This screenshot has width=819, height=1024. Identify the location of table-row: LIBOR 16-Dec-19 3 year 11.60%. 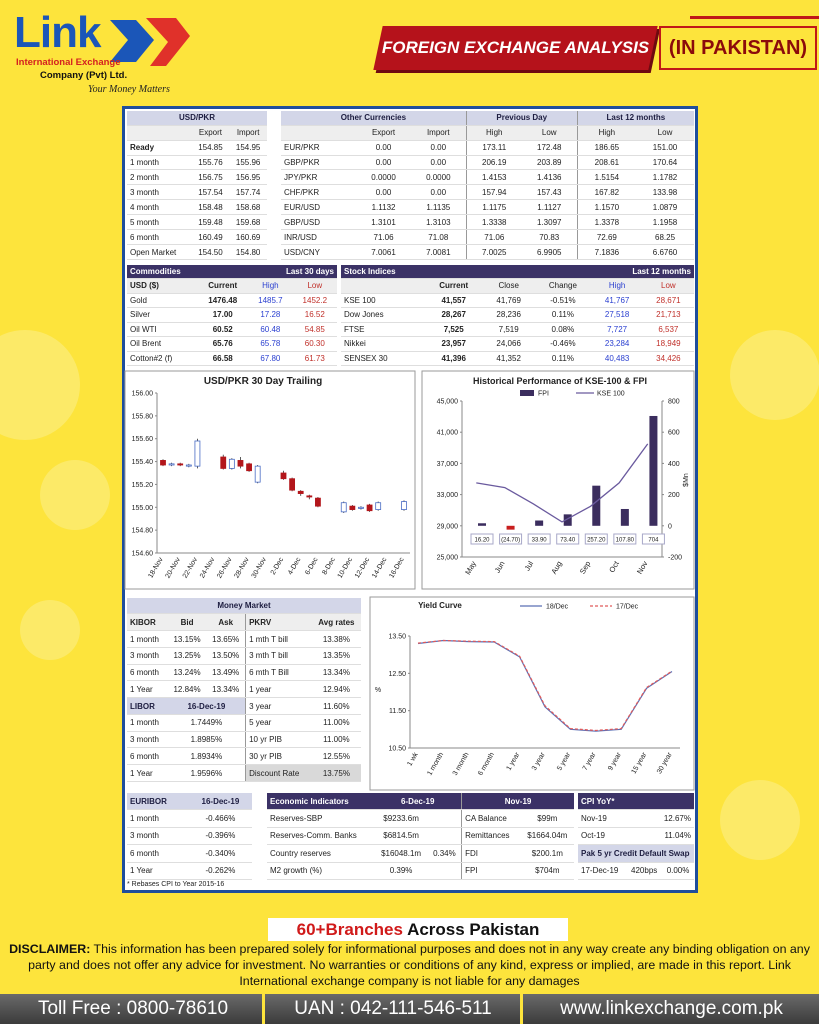
(244, 706).